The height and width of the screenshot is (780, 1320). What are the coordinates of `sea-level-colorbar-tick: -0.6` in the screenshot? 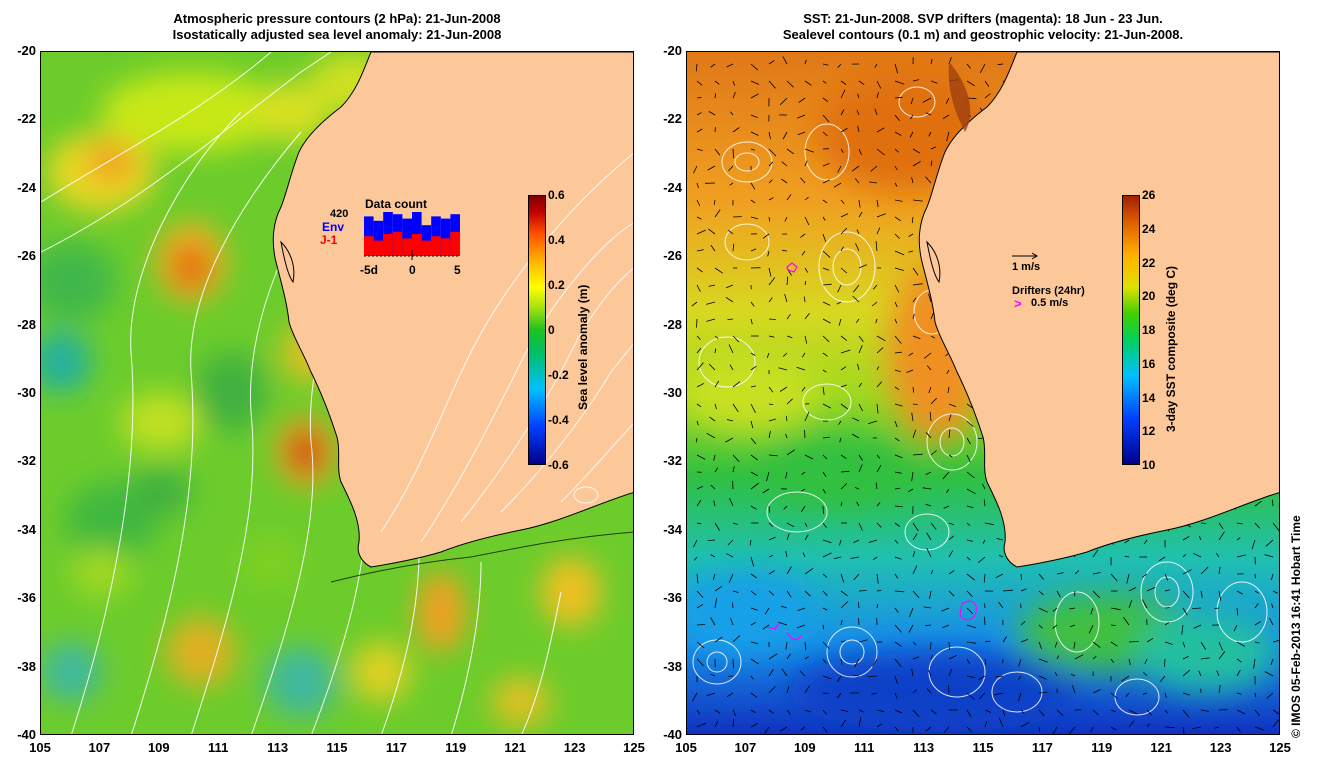 It's located at (558, 465).